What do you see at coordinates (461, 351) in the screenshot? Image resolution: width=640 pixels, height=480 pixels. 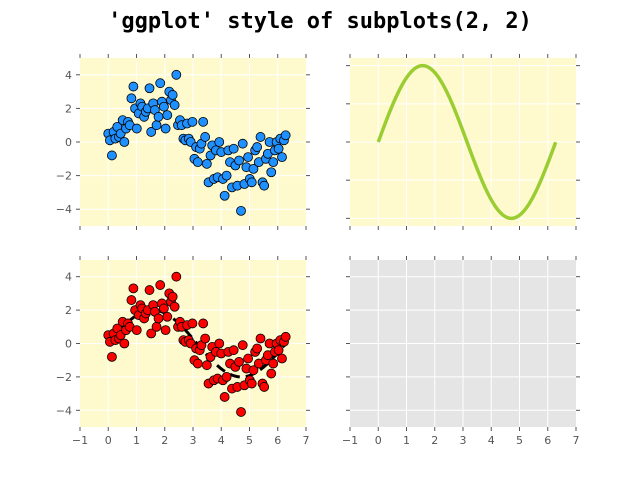 I see `subplot-bottom-right: −1 0 1 2 3 4 5 6 7` at bounding box center [461, 351].